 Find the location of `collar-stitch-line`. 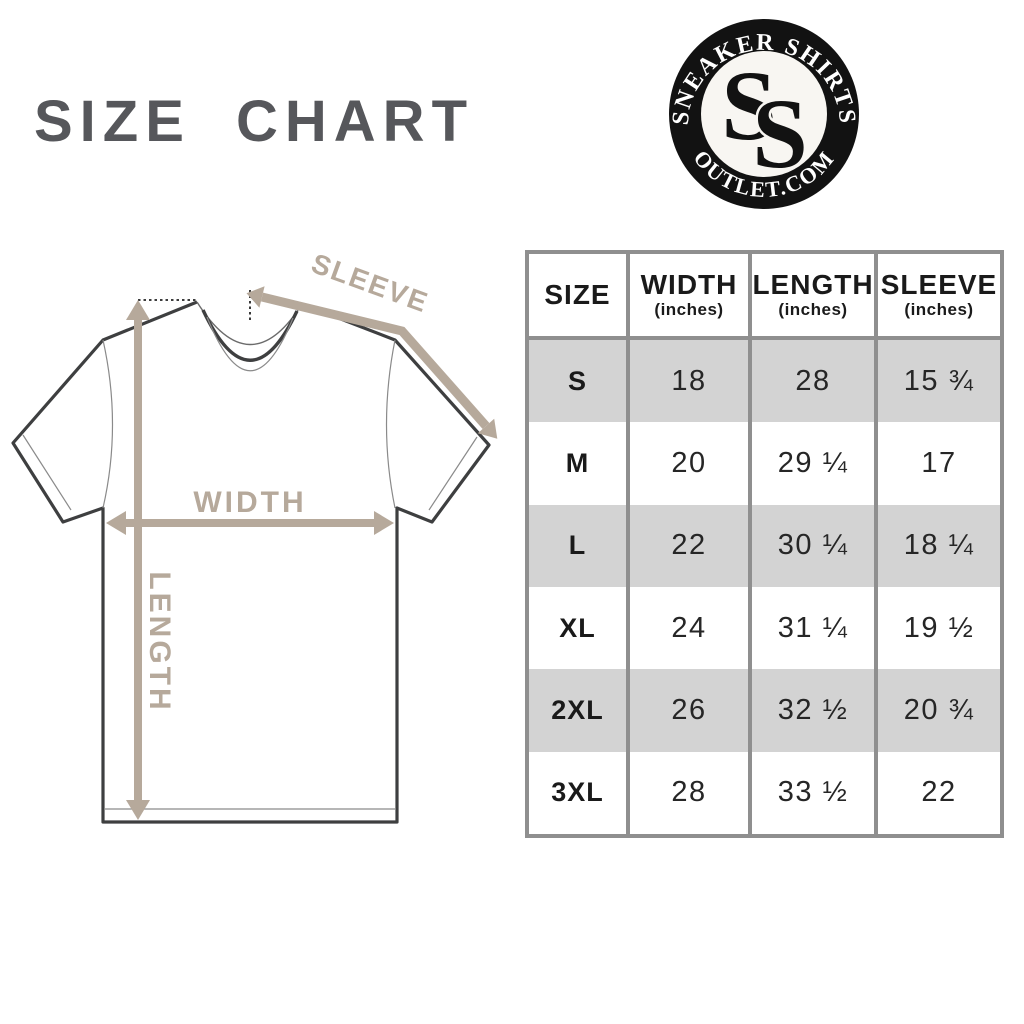

collar-stitch-line is located at coordinates (250, 344).